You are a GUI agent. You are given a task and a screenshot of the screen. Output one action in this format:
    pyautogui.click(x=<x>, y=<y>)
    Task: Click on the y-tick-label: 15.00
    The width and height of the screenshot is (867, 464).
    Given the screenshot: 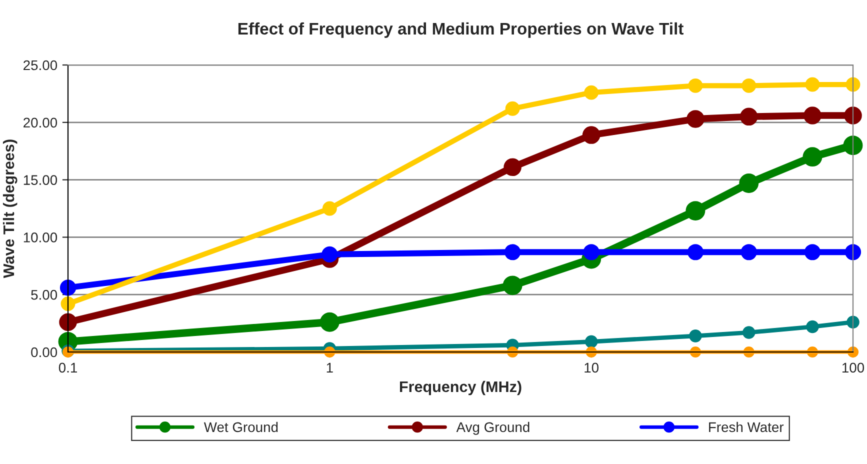 What is the action you would take?
    pyautogui.click(x=41, y=180)
    